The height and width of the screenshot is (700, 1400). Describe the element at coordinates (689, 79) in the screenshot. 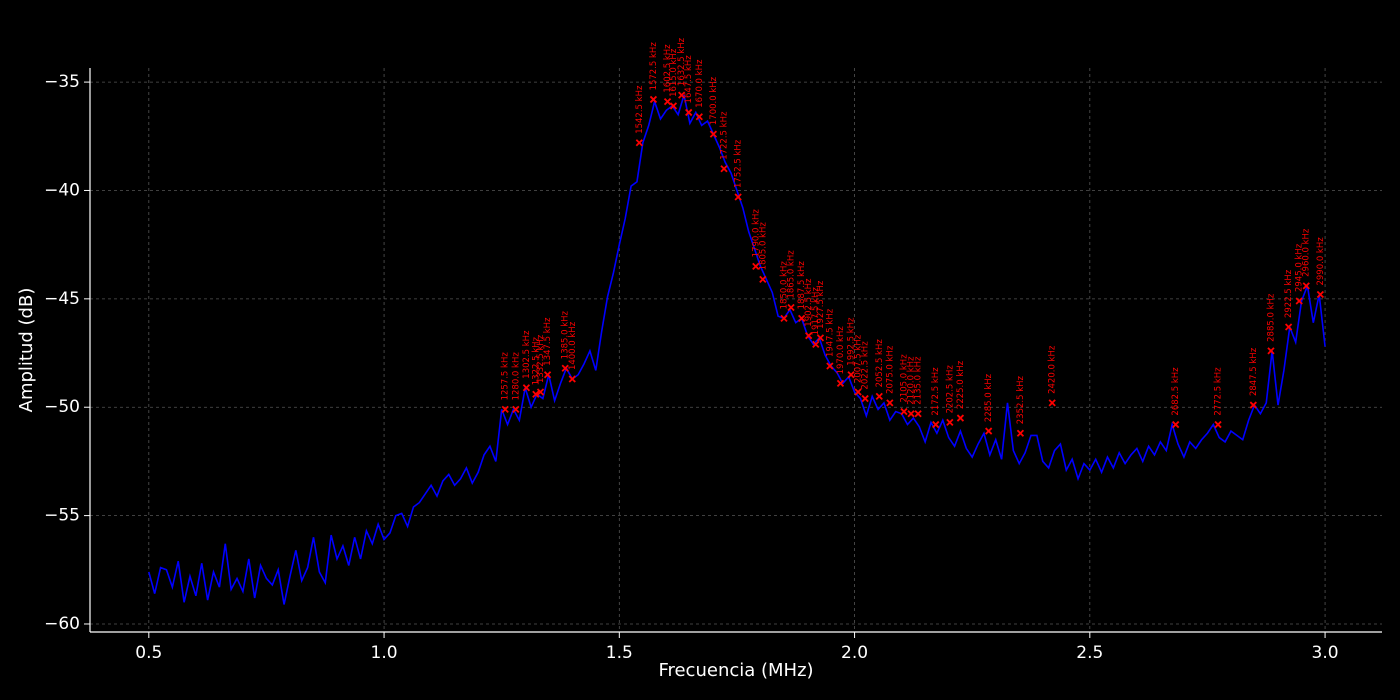

I see `peak-label: 1647.5 kHz` at that location.